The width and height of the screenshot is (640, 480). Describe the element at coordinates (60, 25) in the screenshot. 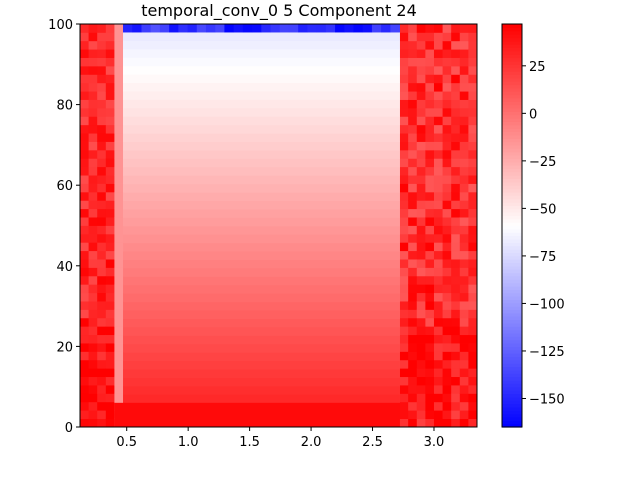

I see `y-tick-label: 100` at that location.